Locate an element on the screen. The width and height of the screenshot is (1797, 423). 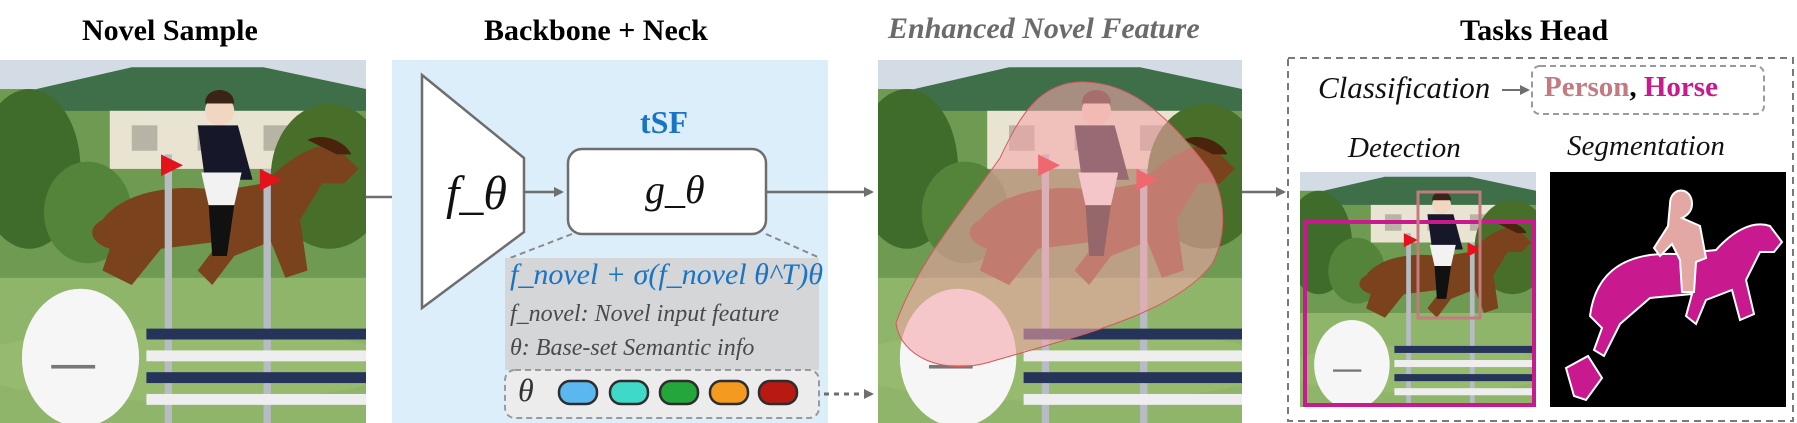
class-person: Person is located at coordinates (1587, 87).